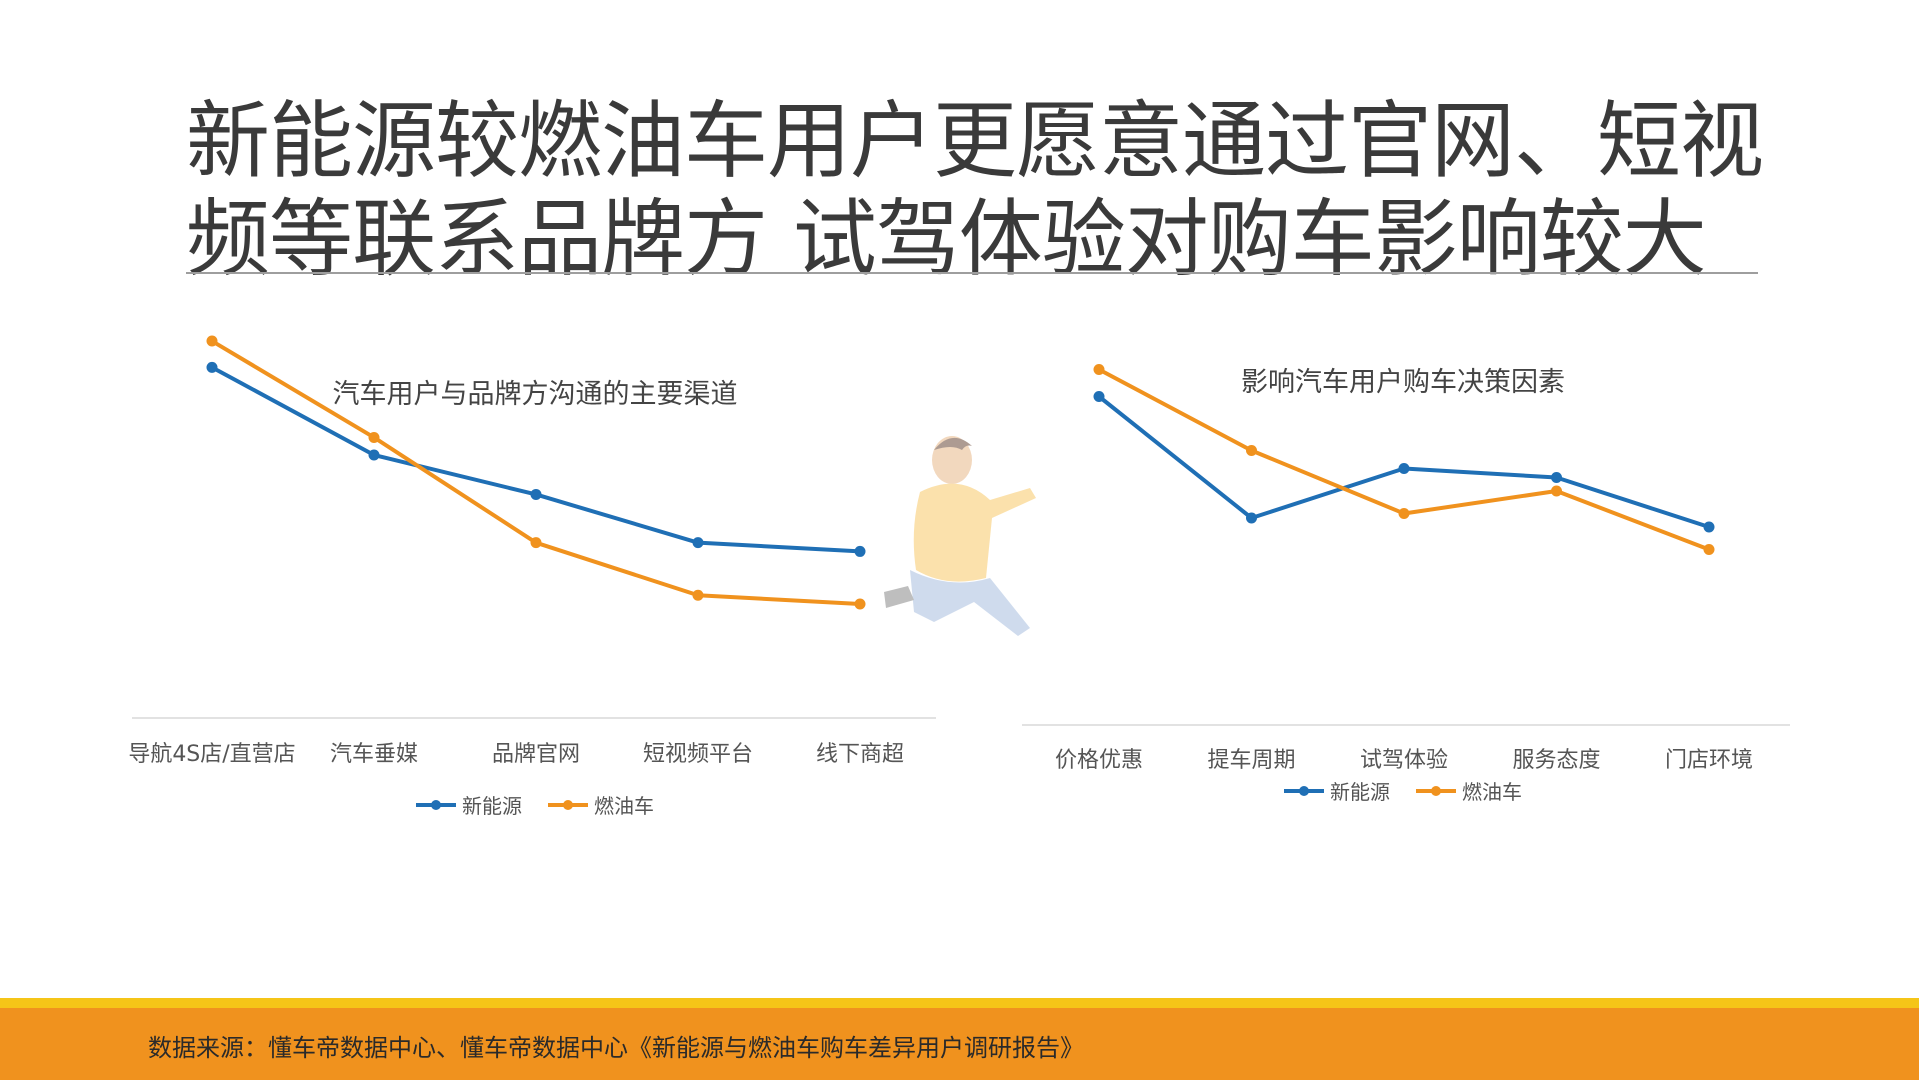  What do you see at coordinates (1709, 760) in the screenshot?
I see `factors-x-tick-label: 门店环境` at bounding box center [1709, 760].